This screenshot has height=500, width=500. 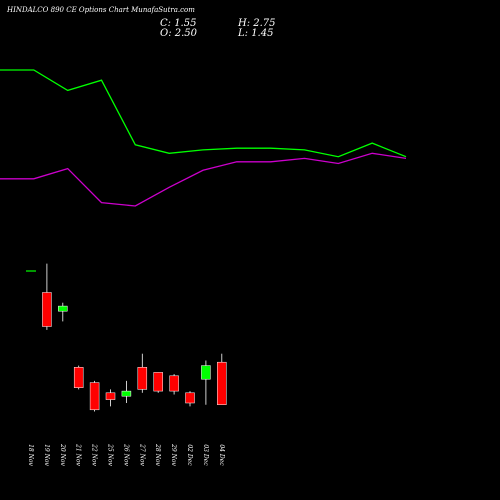 I want to click on x-tick-label: 03 Dec, so click(x=205, y=455).